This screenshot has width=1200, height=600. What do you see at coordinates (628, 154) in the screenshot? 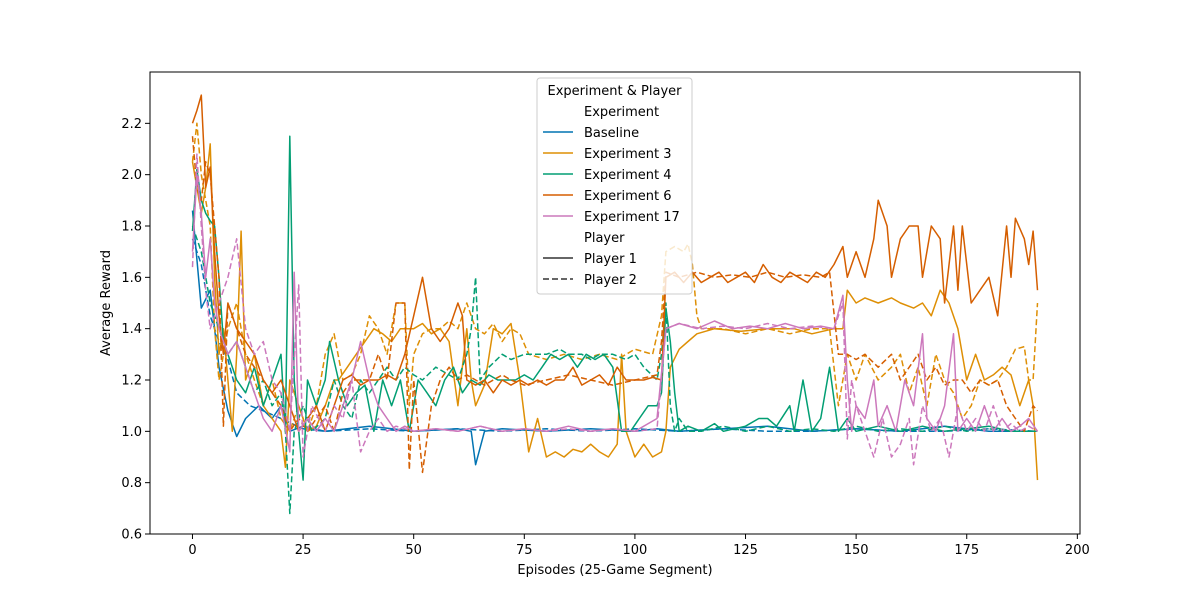
I see `legend-label-experiment-3: Experiment 3` at bounding box center [628, 154].